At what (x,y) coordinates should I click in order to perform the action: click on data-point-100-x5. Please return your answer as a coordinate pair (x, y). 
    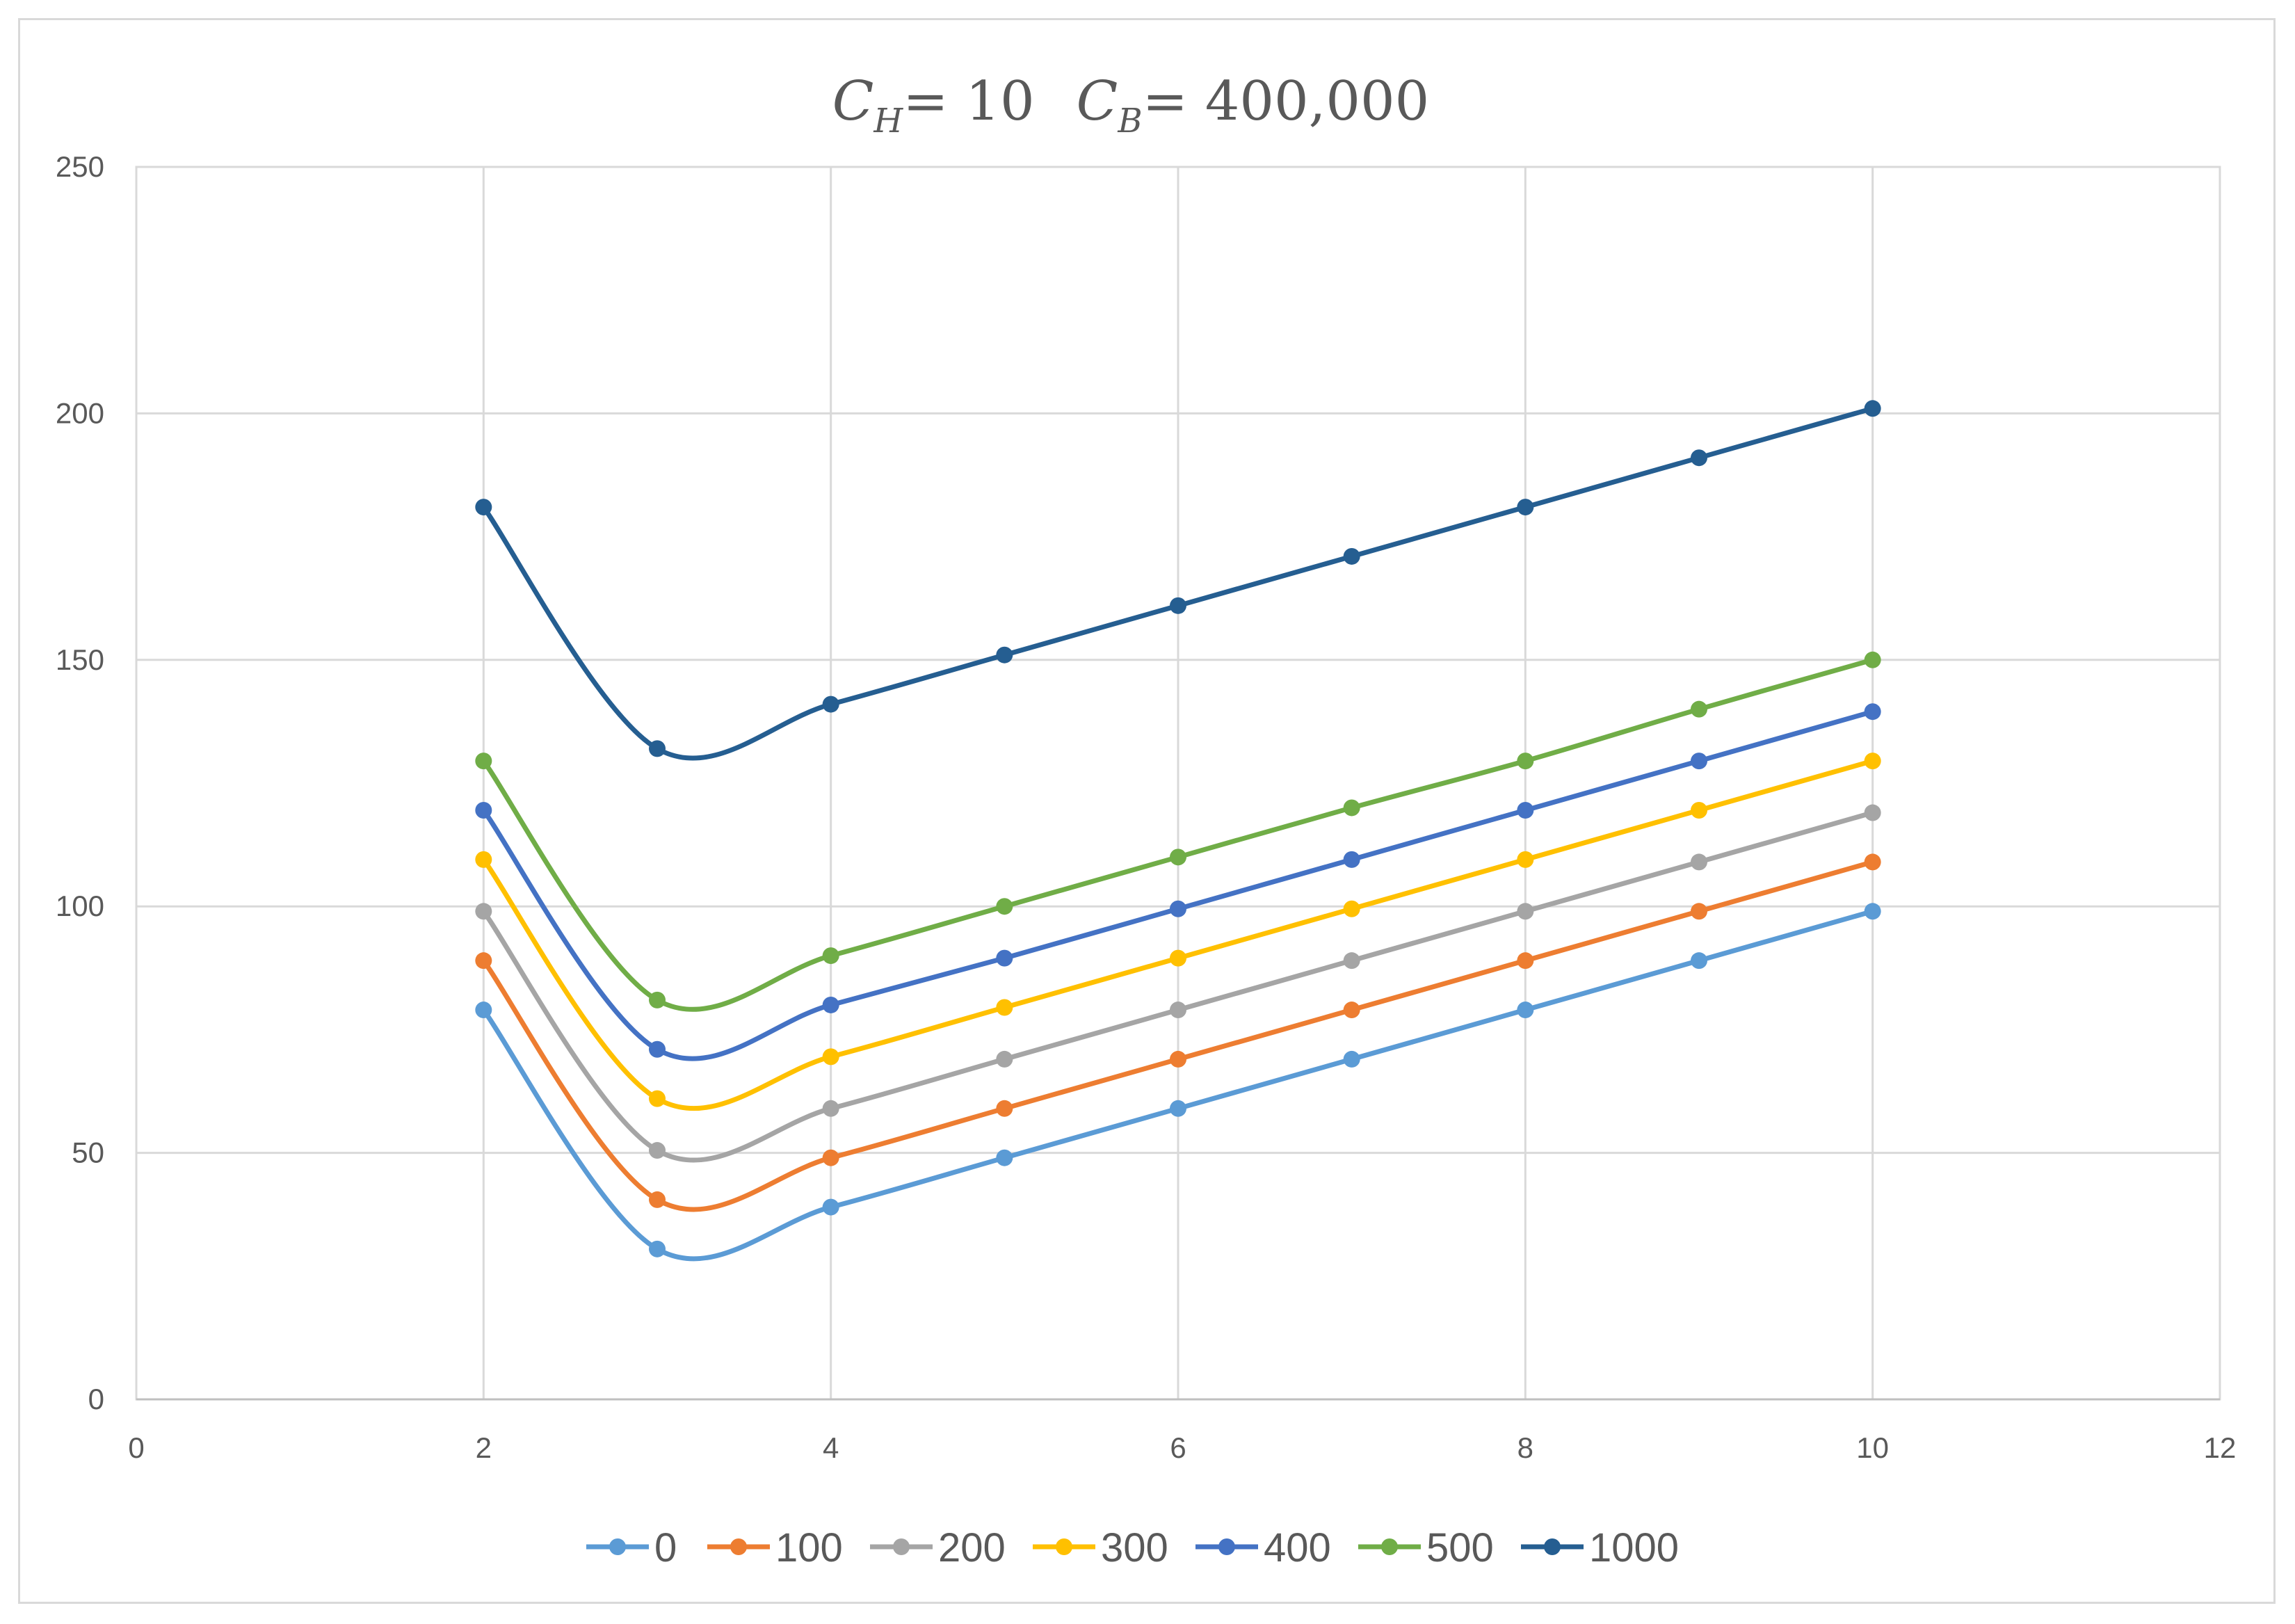
    Looking at the image, I should click on (1004, 1108).